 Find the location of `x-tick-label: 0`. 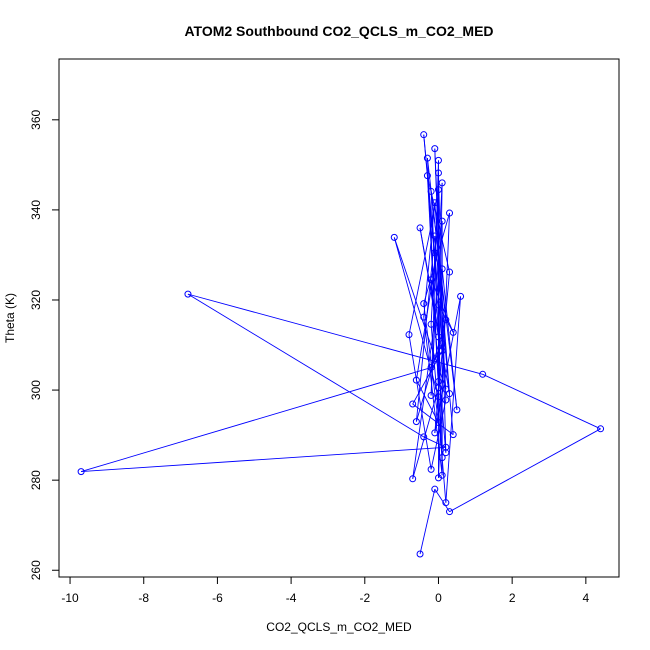

x-tick-label: 0 is located at coordinates (438, 598).